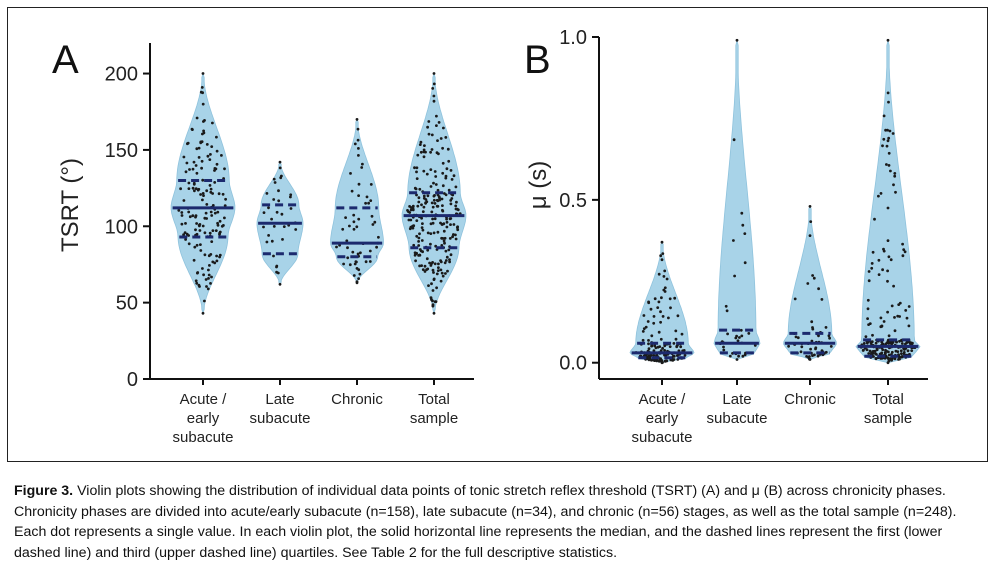 The width and height of the screenshot is (996, 587). I want to click on x-tick-label: subacute, so click(280, 418).